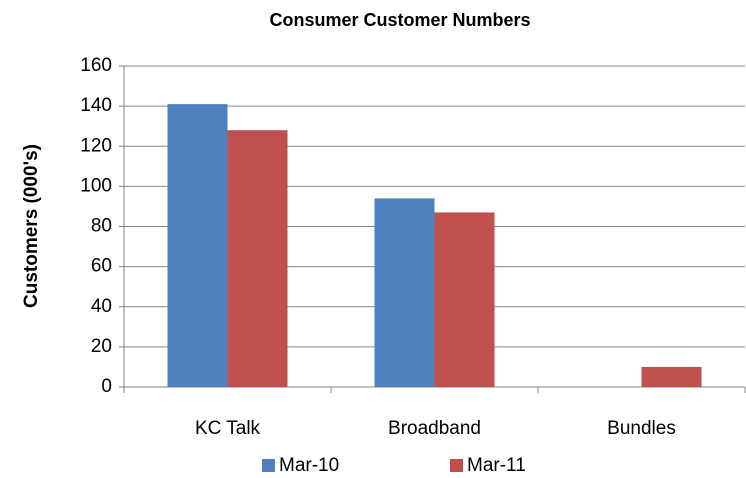  What do you see at coordinates (96, 185) in the screenshot?
I see `y-tick-label: 100` at bounding box center [96, 185].